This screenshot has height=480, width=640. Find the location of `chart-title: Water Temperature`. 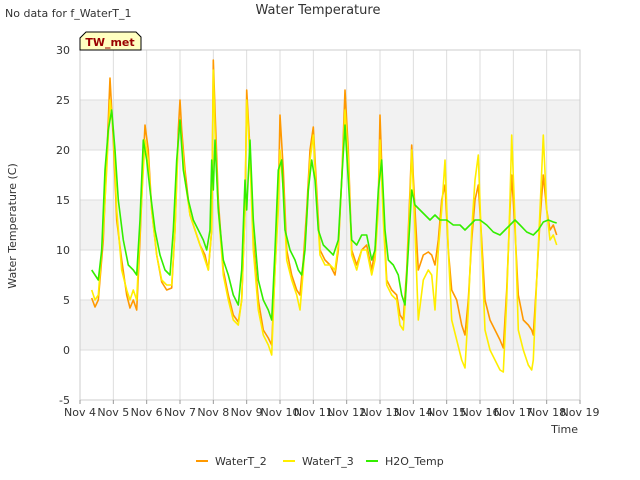

chart-title: Water Temperature is located at coordinates (318, 10).